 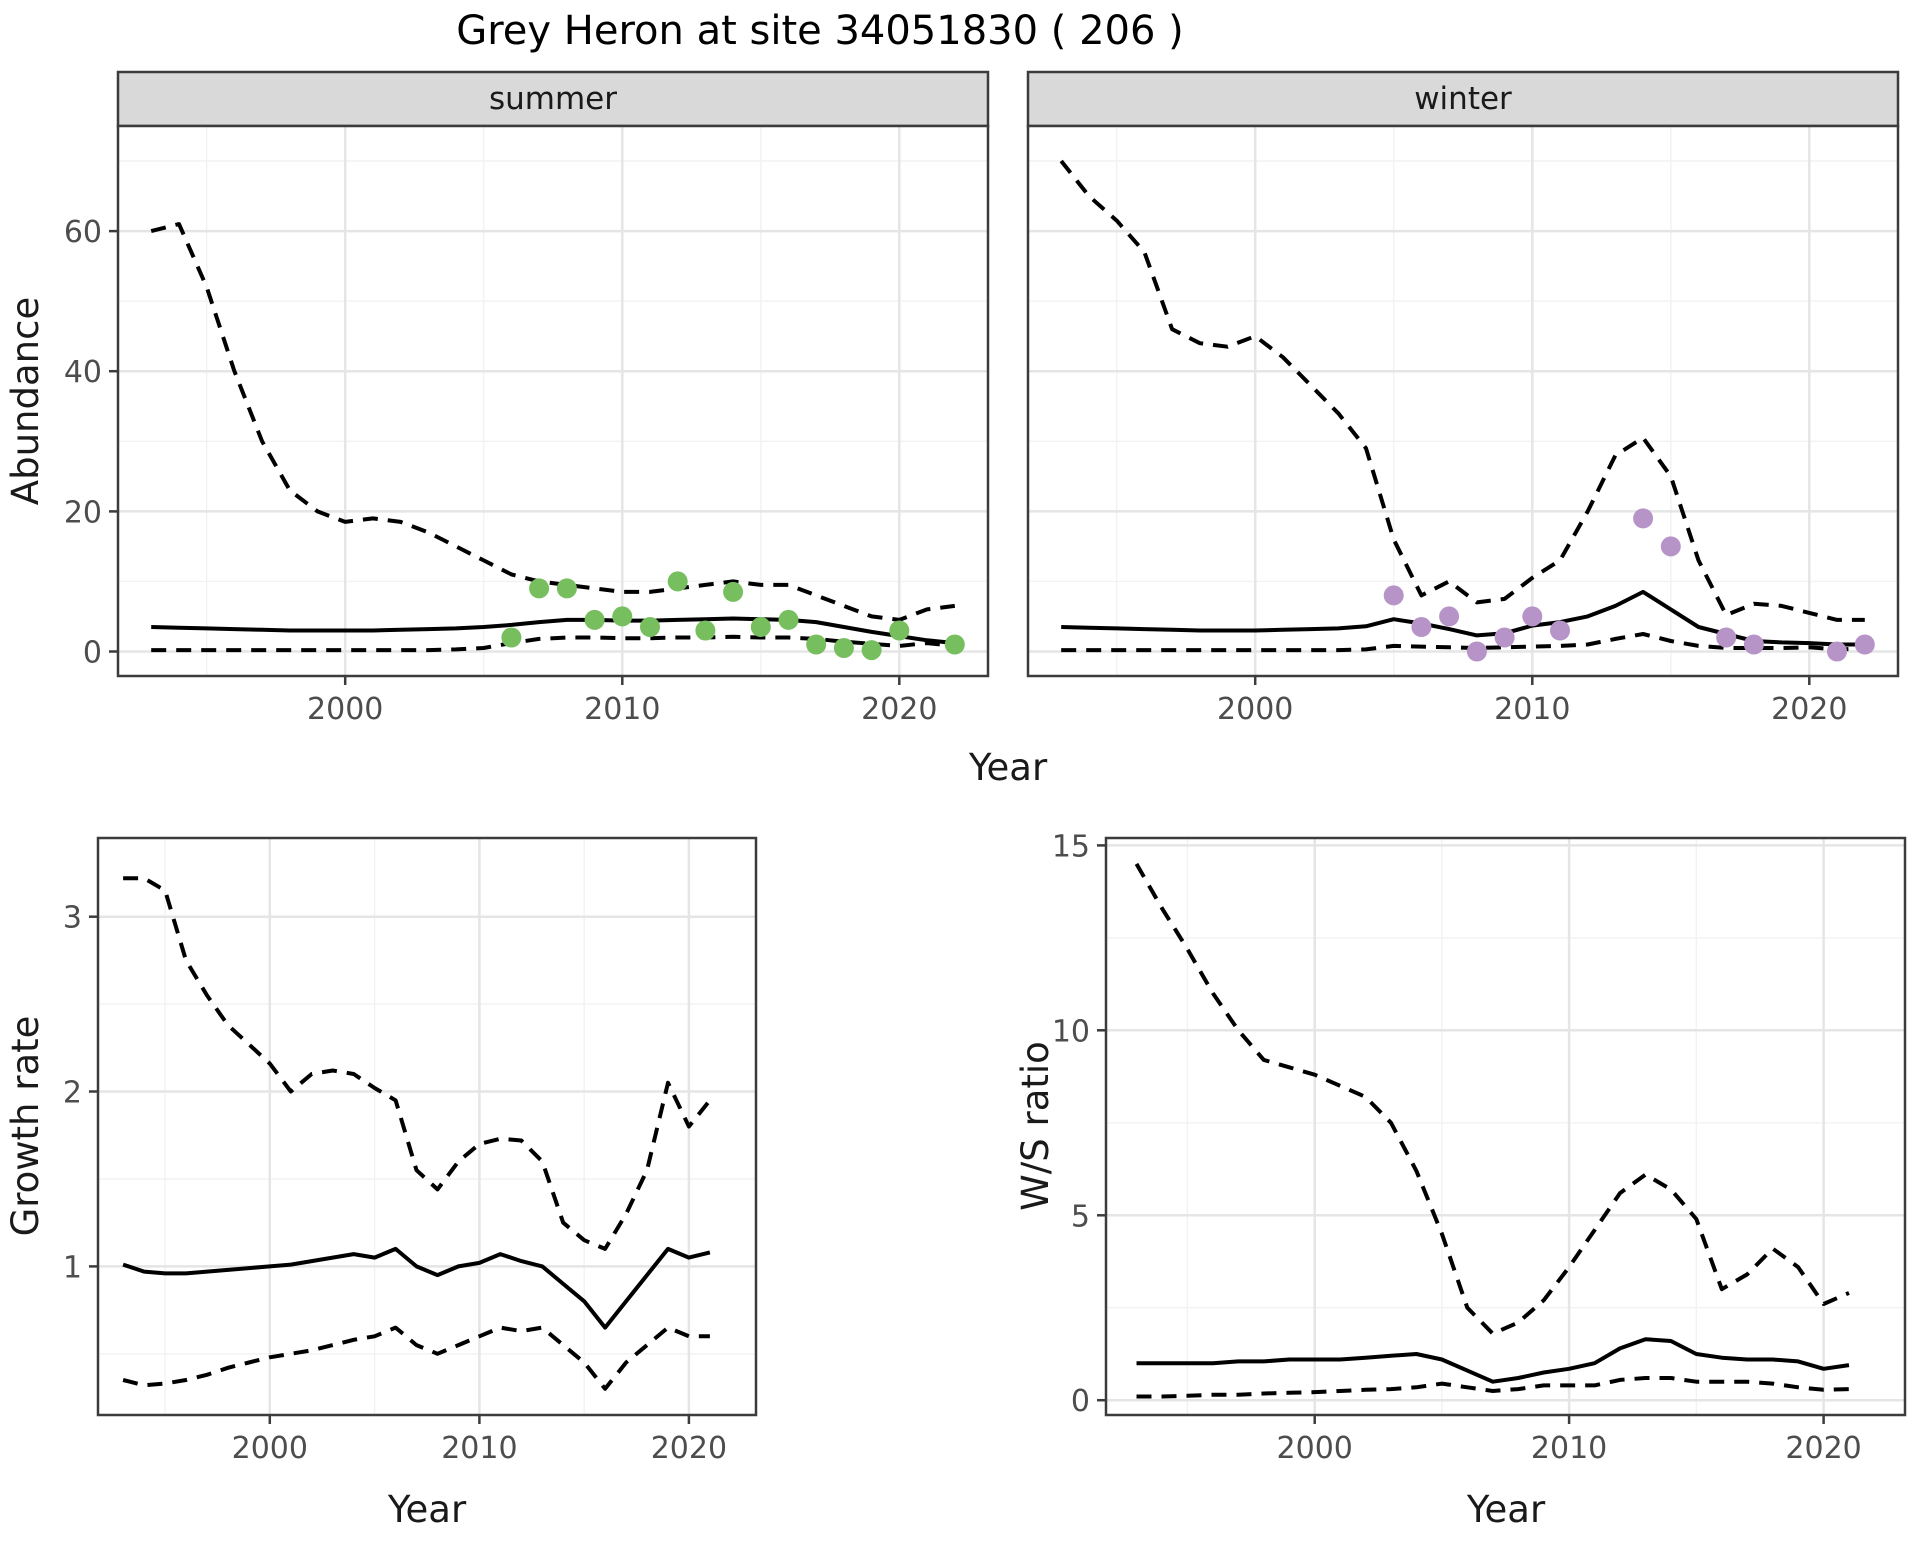 What do you see at coordinates (91, 443) in the screenshot?
I see `y-axis: 0 20 40 60` at bounding box center [91, 443].